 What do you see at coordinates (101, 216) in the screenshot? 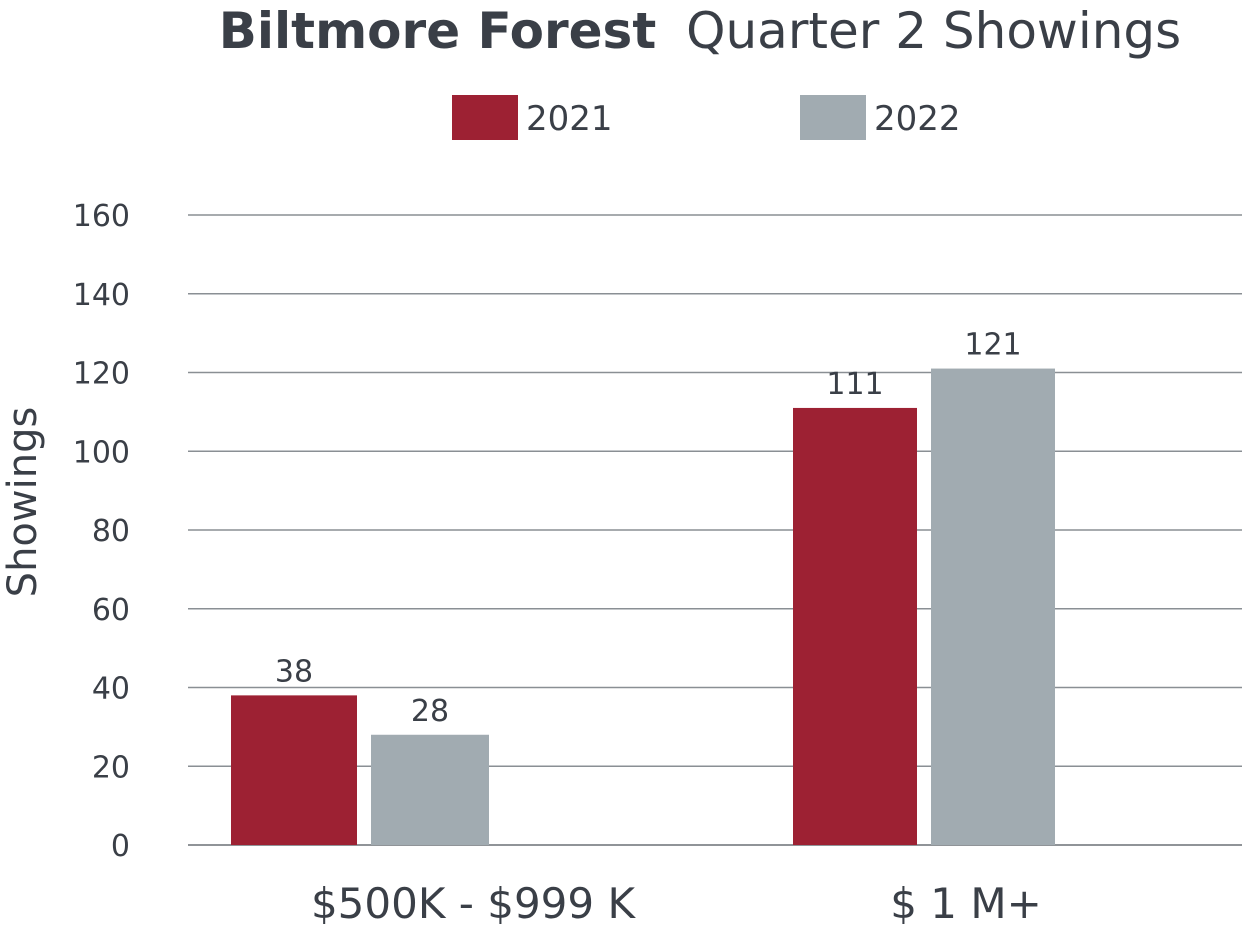
I see `y-tick-label: 160` at bounding box center [101, 216].